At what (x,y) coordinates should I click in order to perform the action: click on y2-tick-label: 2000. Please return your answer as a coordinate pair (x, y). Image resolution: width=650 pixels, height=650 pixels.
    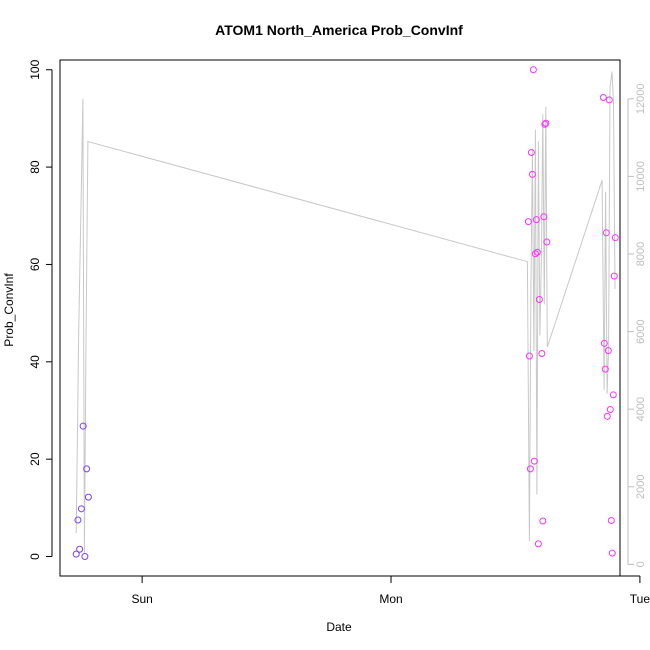
    Looking at the image, I should click on (641, 487).